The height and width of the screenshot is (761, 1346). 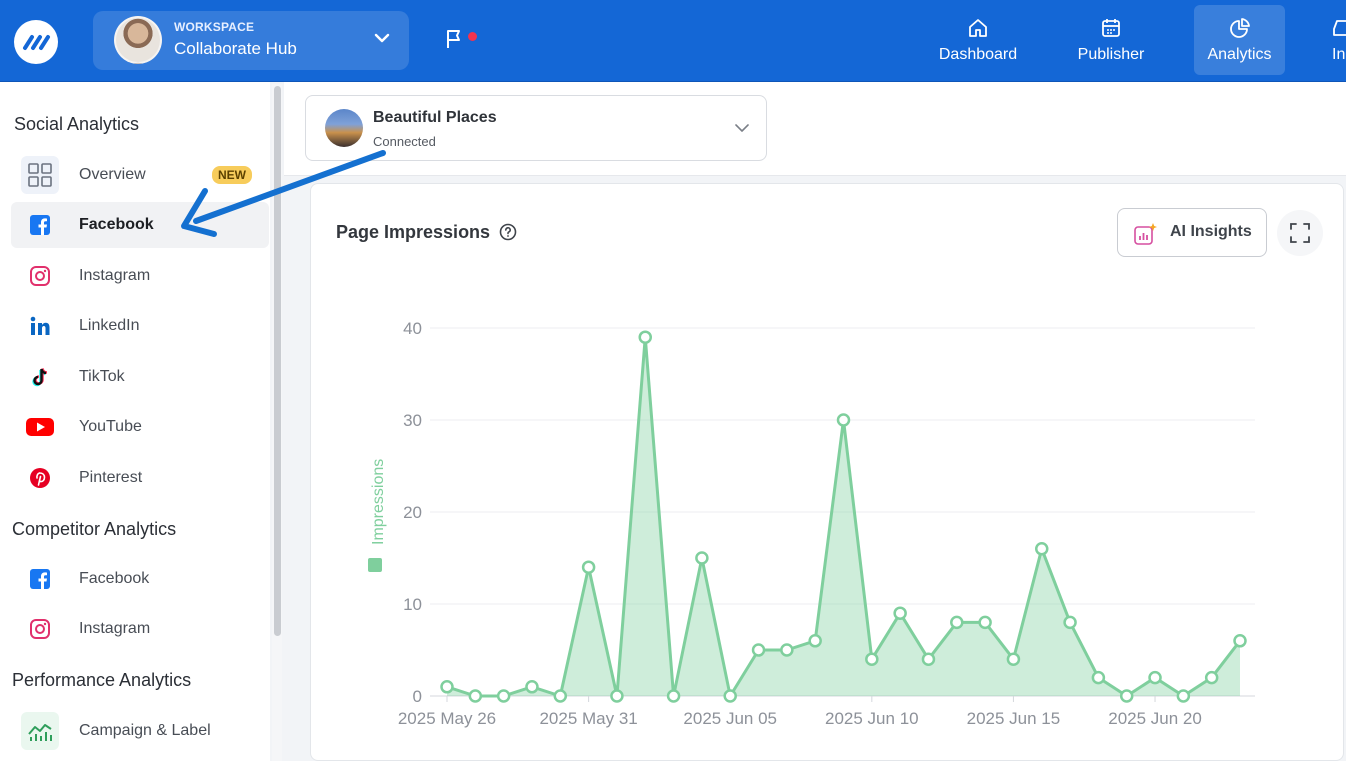 I want to click on logo-icon, so click(x=36, y=42).